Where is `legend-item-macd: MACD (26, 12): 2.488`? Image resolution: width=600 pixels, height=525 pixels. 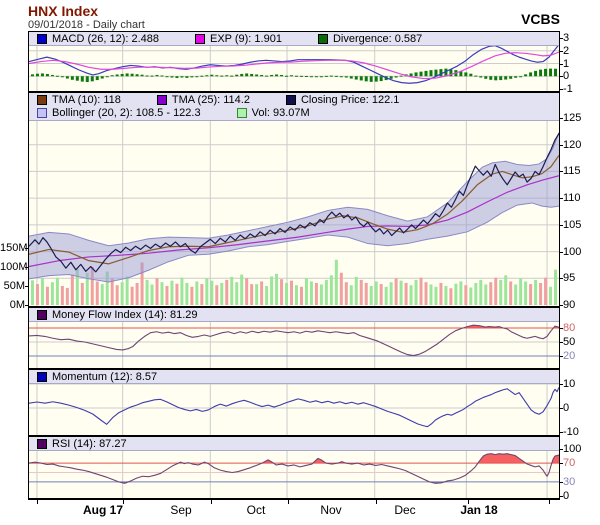 legend-item-macd: MACD (26, 12): 2.488 is located at coordinates (98, 39).